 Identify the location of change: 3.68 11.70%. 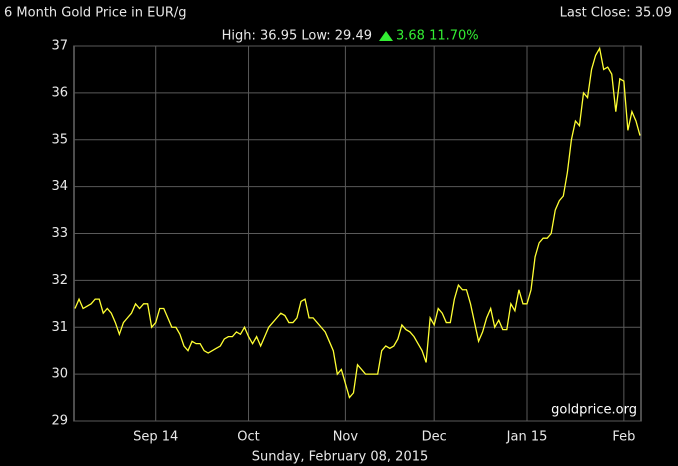
(437, 36).